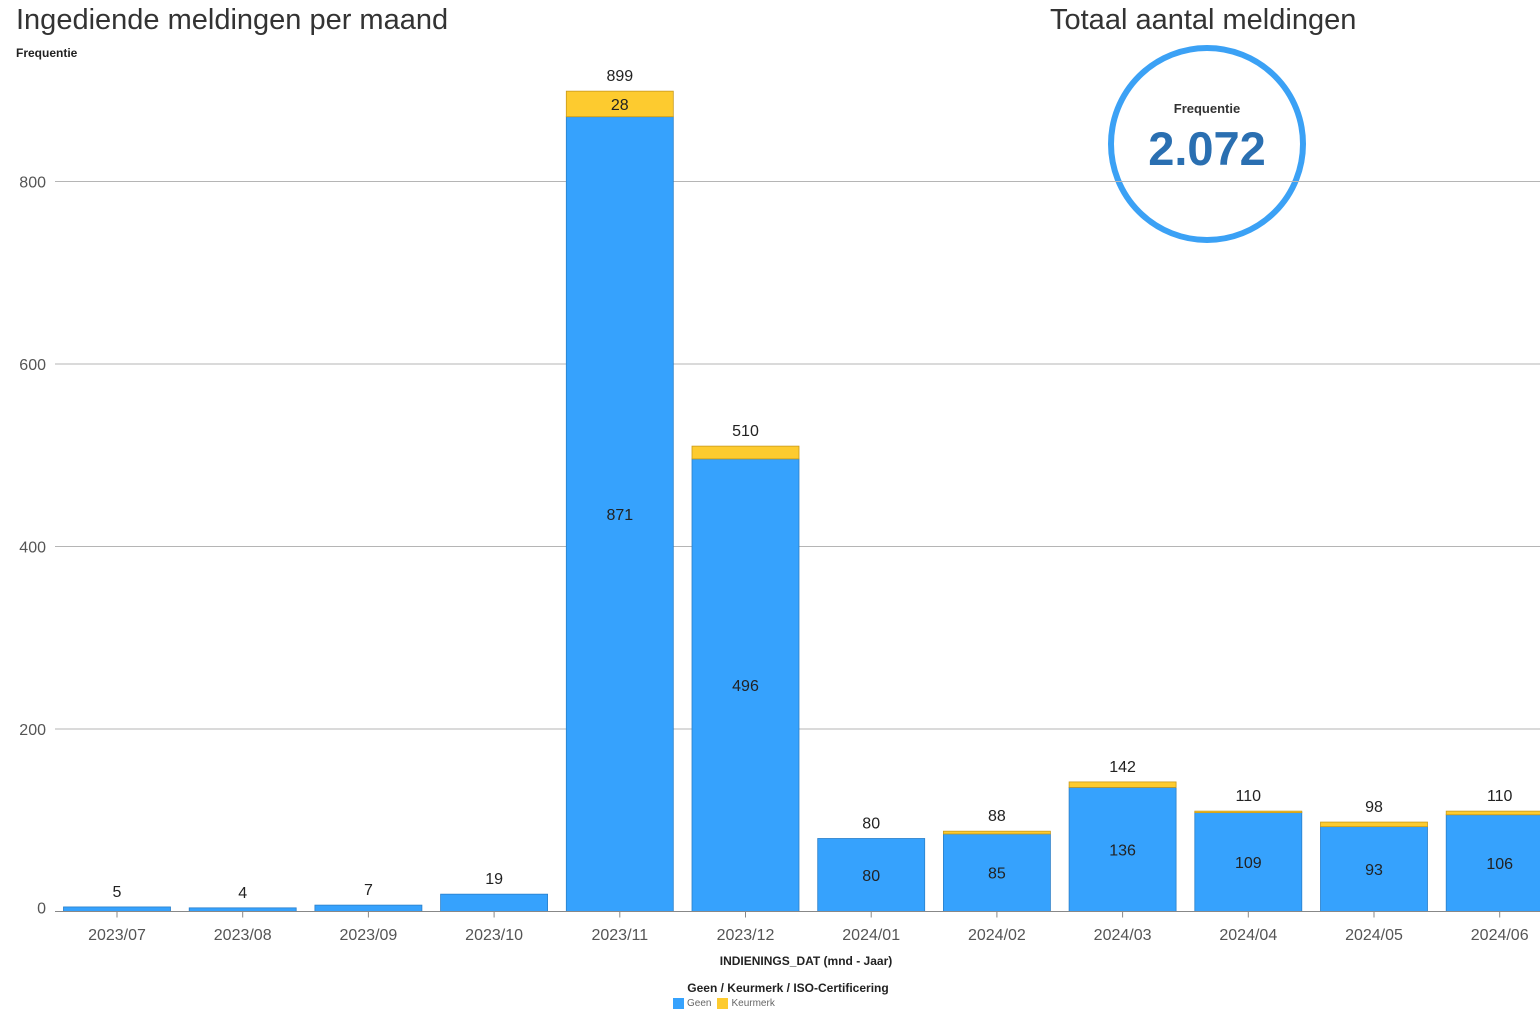 This screenshot has width=1540, height=1011. I want to click on x-tick-label: 2024/01, so click(871, 935).